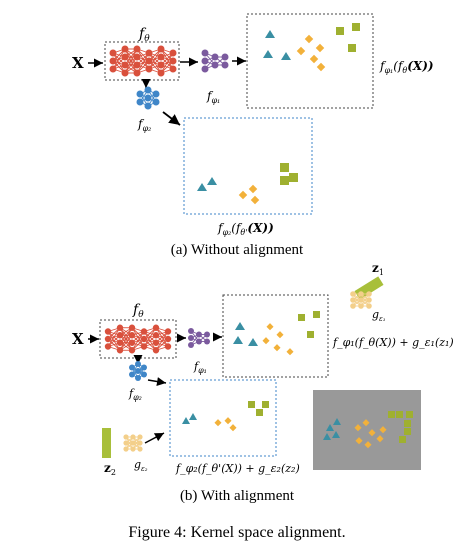  I want to click on arrow-g2-to-box2, so click(154, 438).